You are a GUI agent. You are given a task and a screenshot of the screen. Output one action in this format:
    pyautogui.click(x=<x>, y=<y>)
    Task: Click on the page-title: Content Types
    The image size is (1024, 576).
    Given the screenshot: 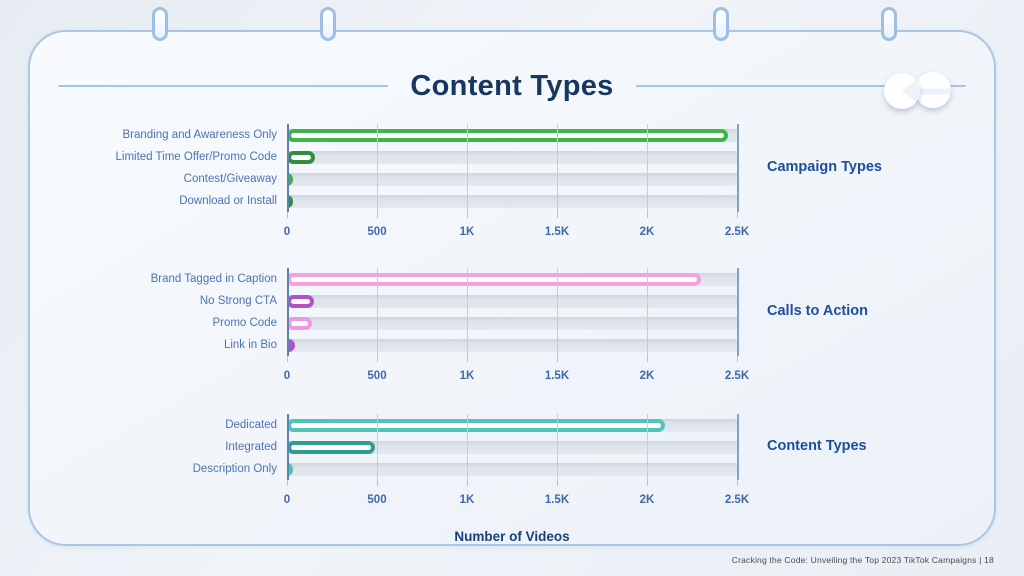 What is the action you would take?
    pyautogui.click(x=512, y=85)
    